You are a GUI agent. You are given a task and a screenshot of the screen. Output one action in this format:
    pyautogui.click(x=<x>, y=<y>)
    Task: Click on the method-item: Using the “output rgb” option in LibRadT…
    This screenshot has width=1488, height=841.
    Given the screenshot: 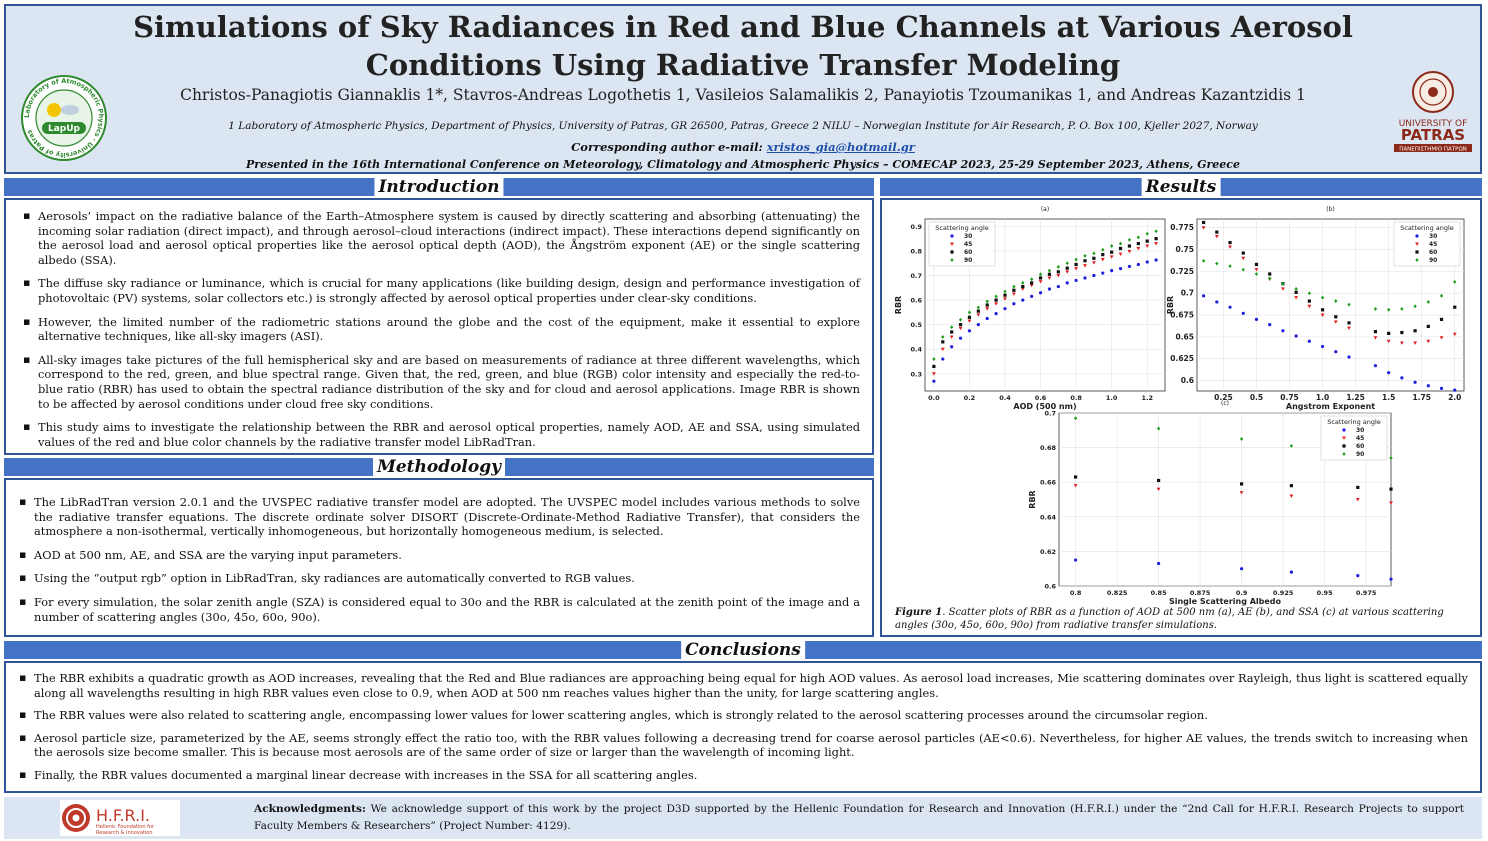 What is the action you would take?
    pyautogui.click(x=437, y=578)
    